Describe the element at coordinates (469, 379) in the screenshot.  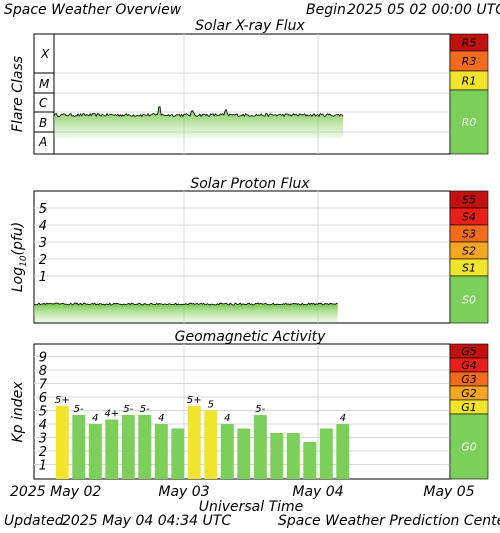
I see `scale-label-g3: G3` at that location.